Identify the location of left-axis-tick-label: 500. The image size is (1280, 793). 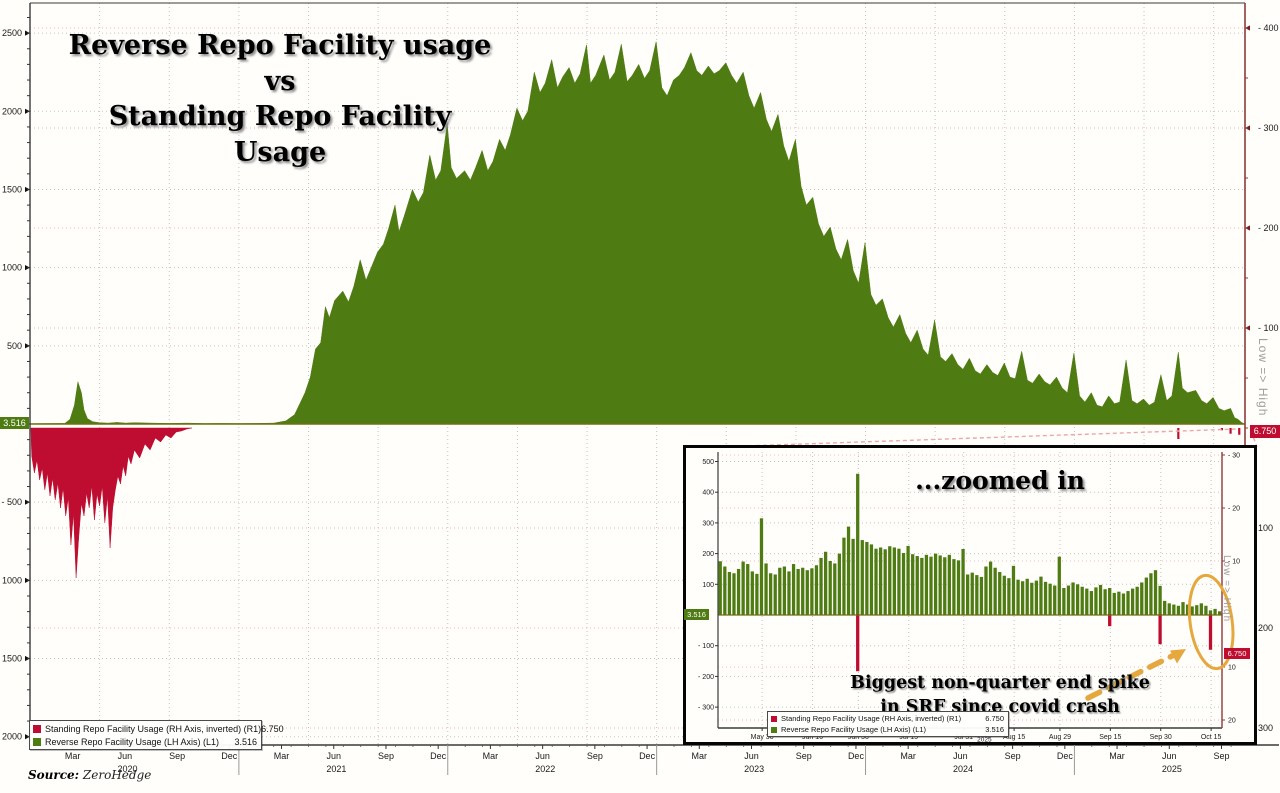
(14, 346).